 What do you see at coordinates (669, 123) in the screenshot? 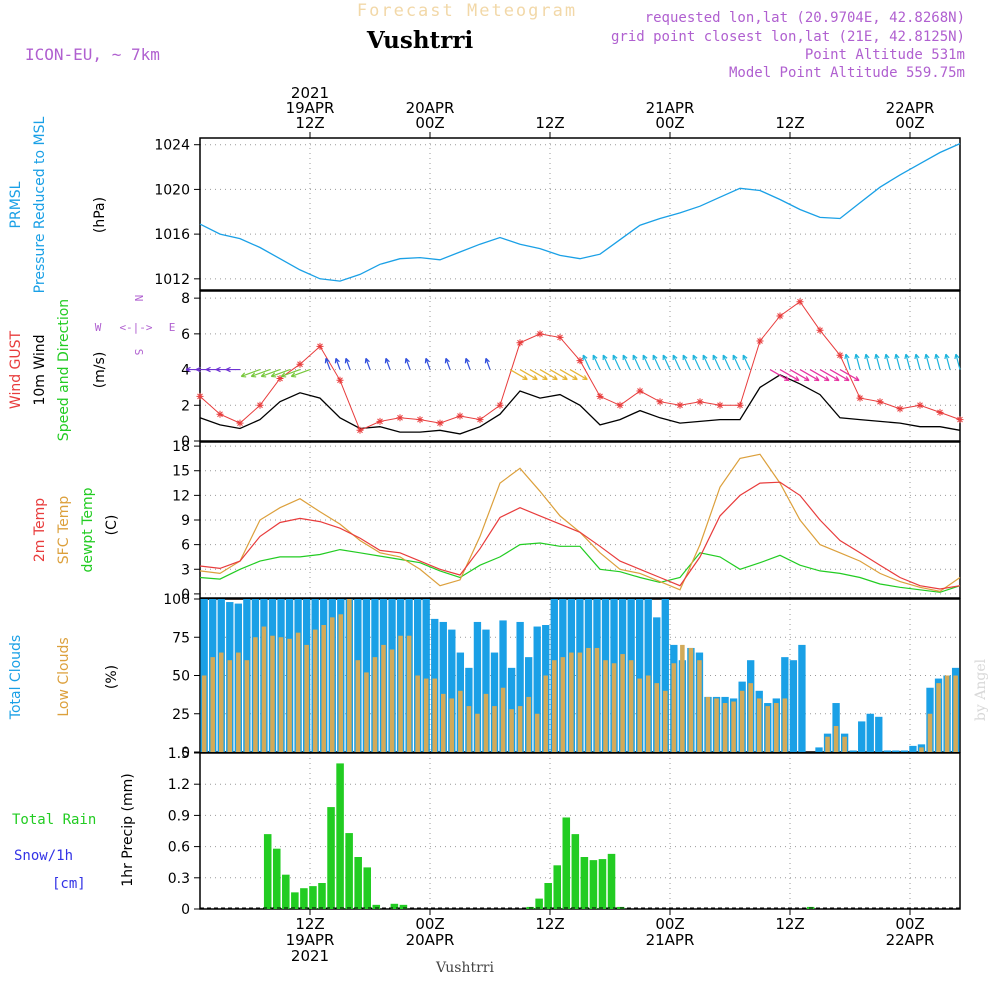
I see `top-time-label: 00Z` at bounding box center [669, 123].